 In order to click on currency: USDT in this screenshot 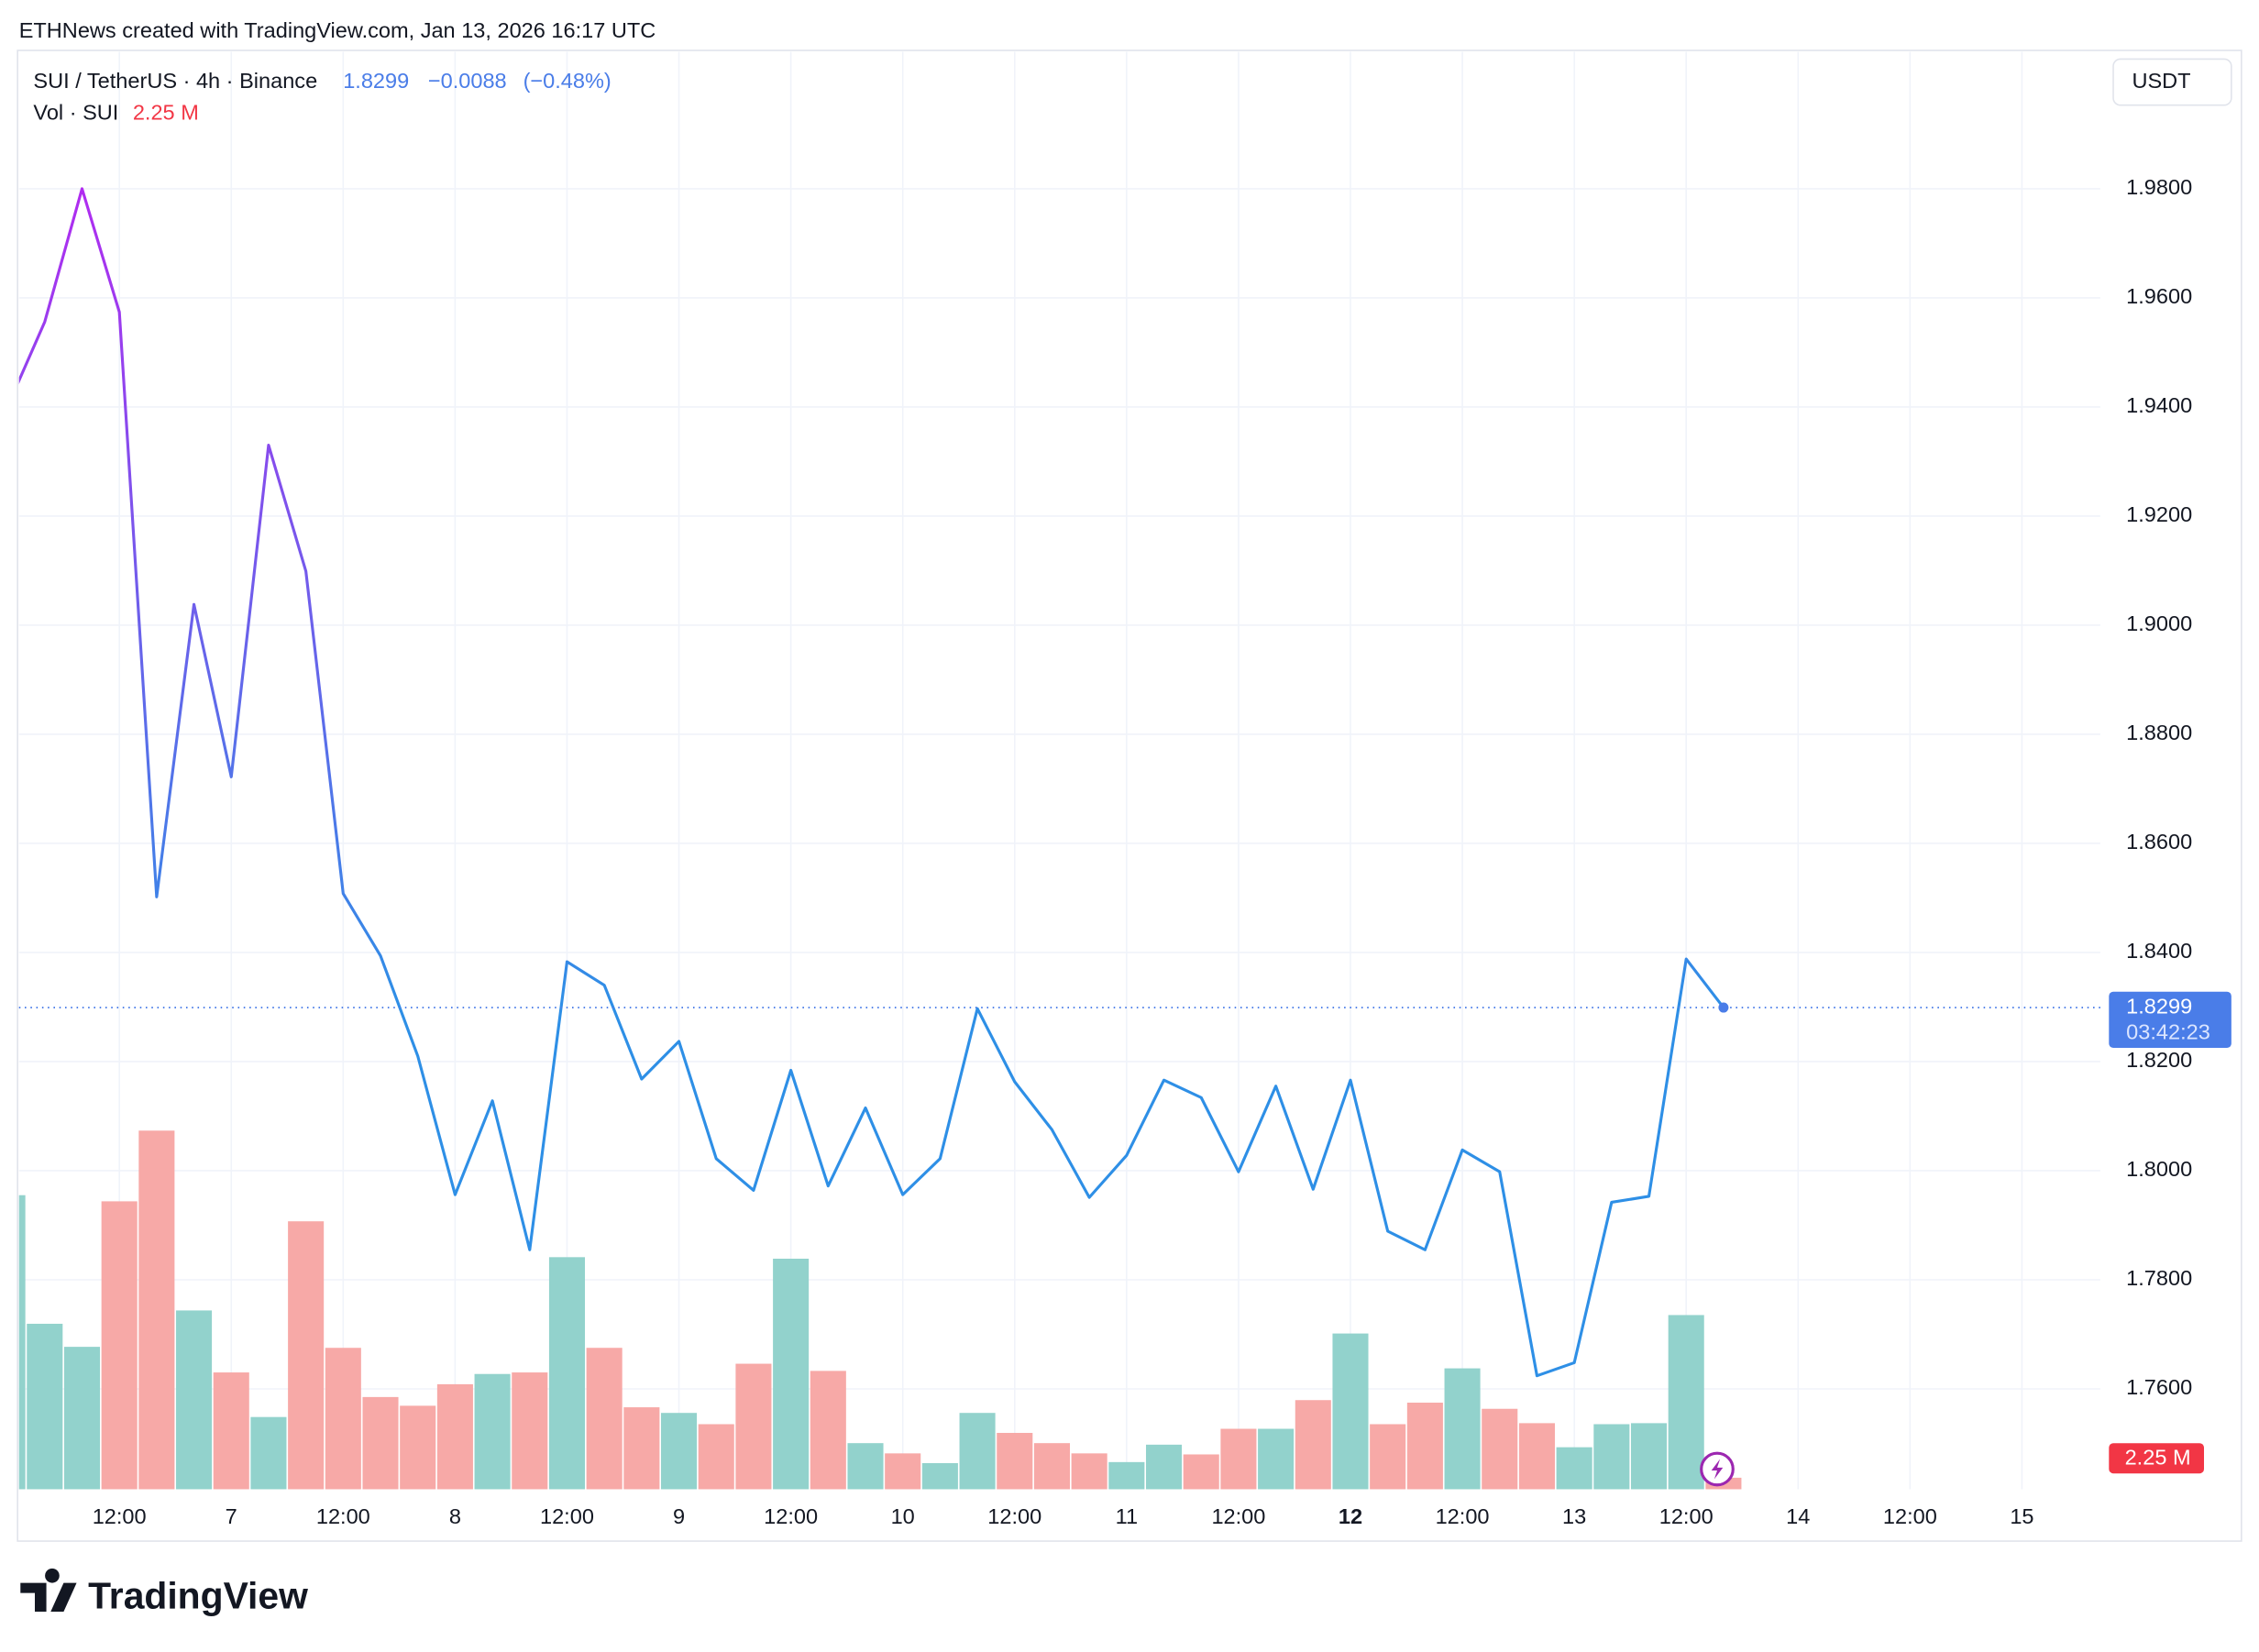, I will do `click(2161, 81)`.